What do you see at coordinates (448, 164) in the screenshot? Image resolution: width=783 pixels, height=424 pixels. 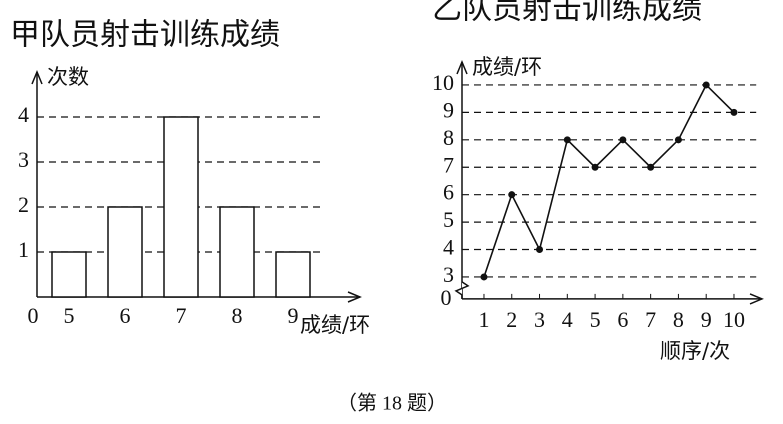 I see `y-tick-label: 7` at bounding box center [448, 164].